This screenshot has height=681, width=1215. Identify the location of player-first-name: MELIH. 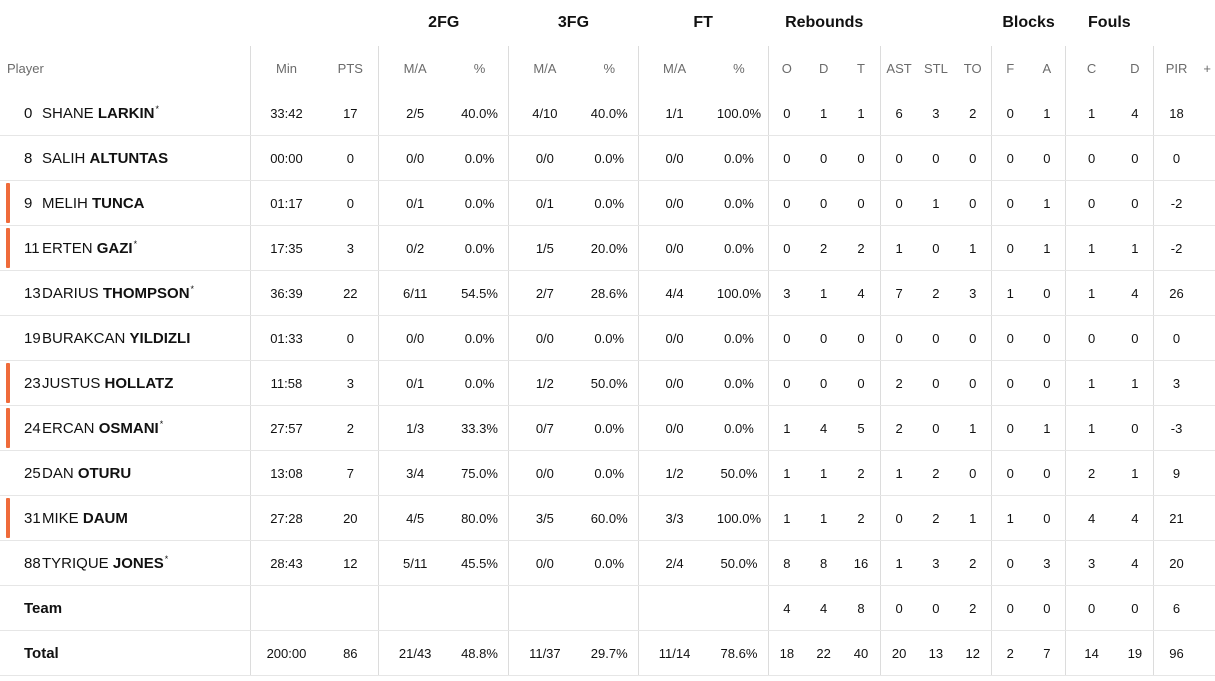
(65, 203).